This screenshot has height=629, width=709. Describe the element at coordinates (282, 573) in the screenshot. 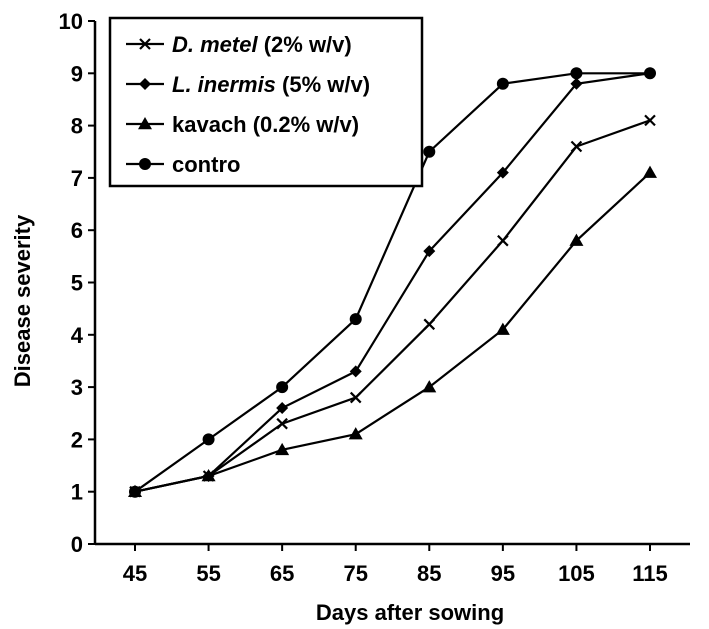

I see `x-tick-label: 65` at that location.